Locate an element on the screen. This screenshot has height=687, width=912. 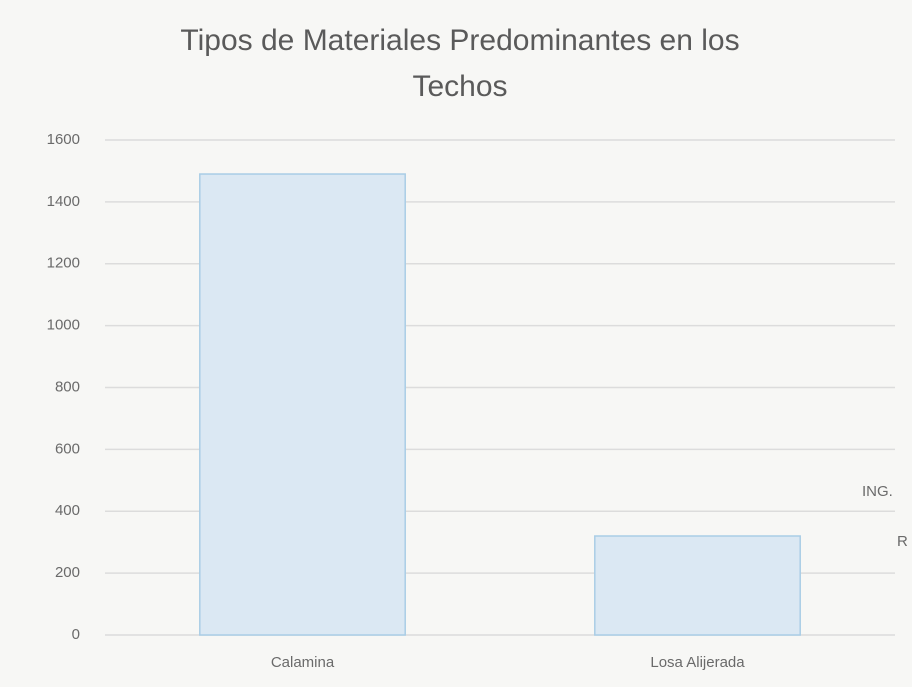
y-tick-label: 1000 is located at coordinates (63, 325).